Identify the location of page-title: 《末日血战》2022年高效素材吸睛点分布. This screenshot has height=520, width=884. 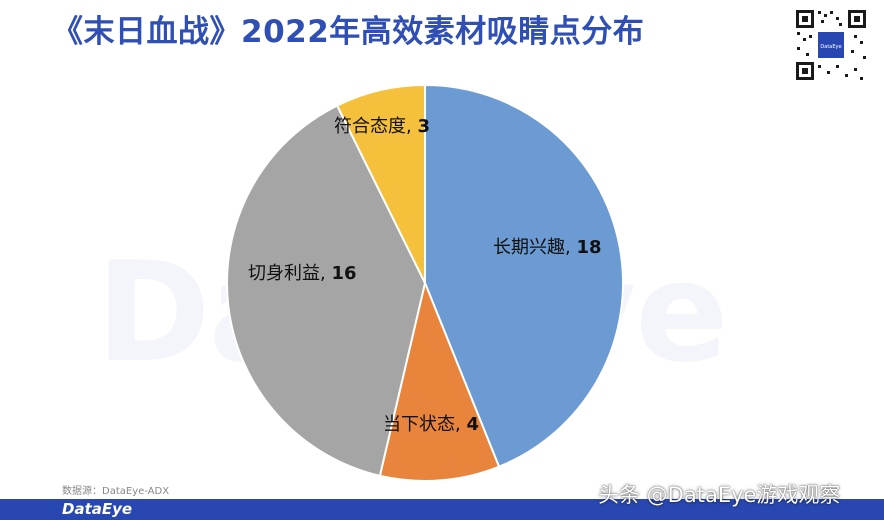
(348, 32).